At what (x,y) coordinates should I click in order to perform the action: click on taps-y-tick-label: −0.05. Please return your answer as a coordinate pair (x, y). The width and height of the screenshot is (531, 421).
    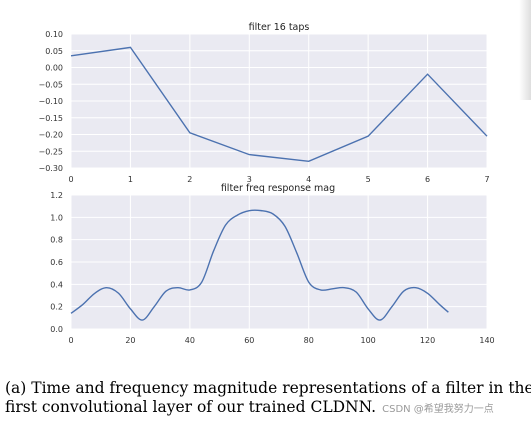
    Looking at the image, I should click on (50, 84).